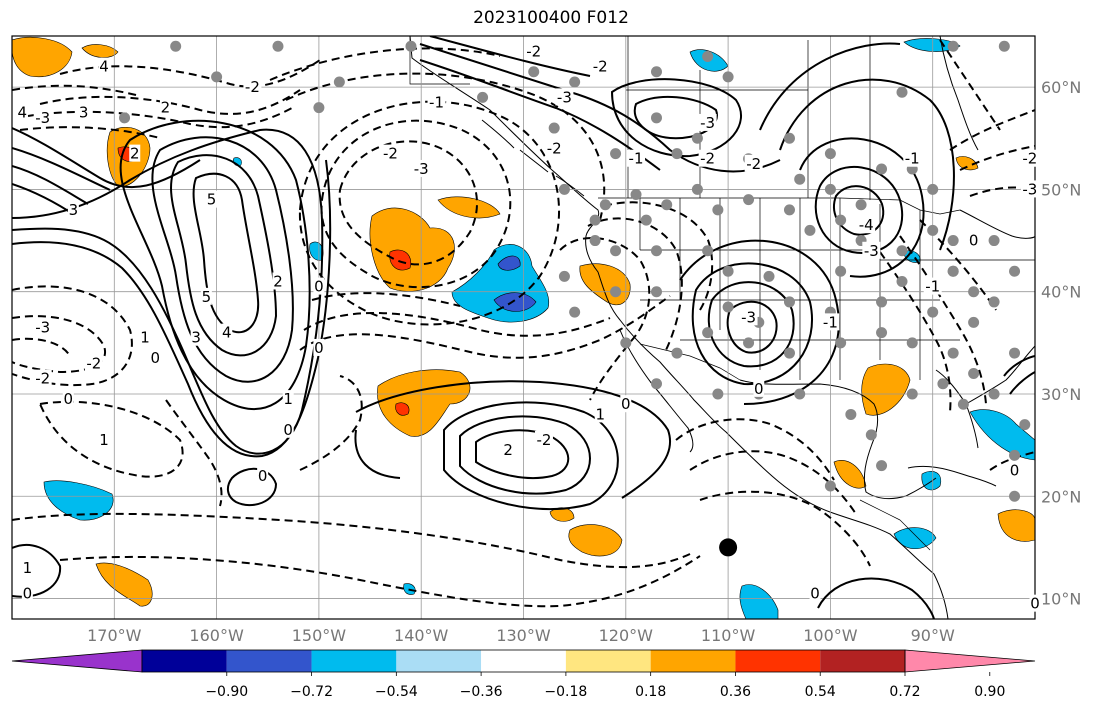 The height and width of the screenshot is (710, 1102). Describe the element at coordinates (1016, 525) in the screenshot. I see `fill-orange-e` at that location.